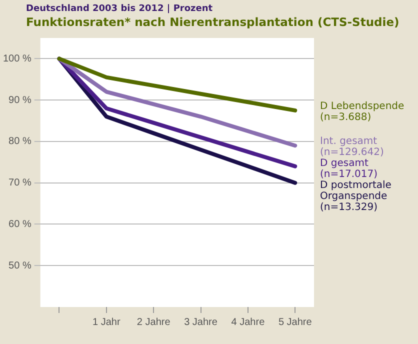  What do you see at coordinates (349, 169) in the screenshot?
I see `text: D gesamt (n=17.017)` at bounding box center [349, 169].